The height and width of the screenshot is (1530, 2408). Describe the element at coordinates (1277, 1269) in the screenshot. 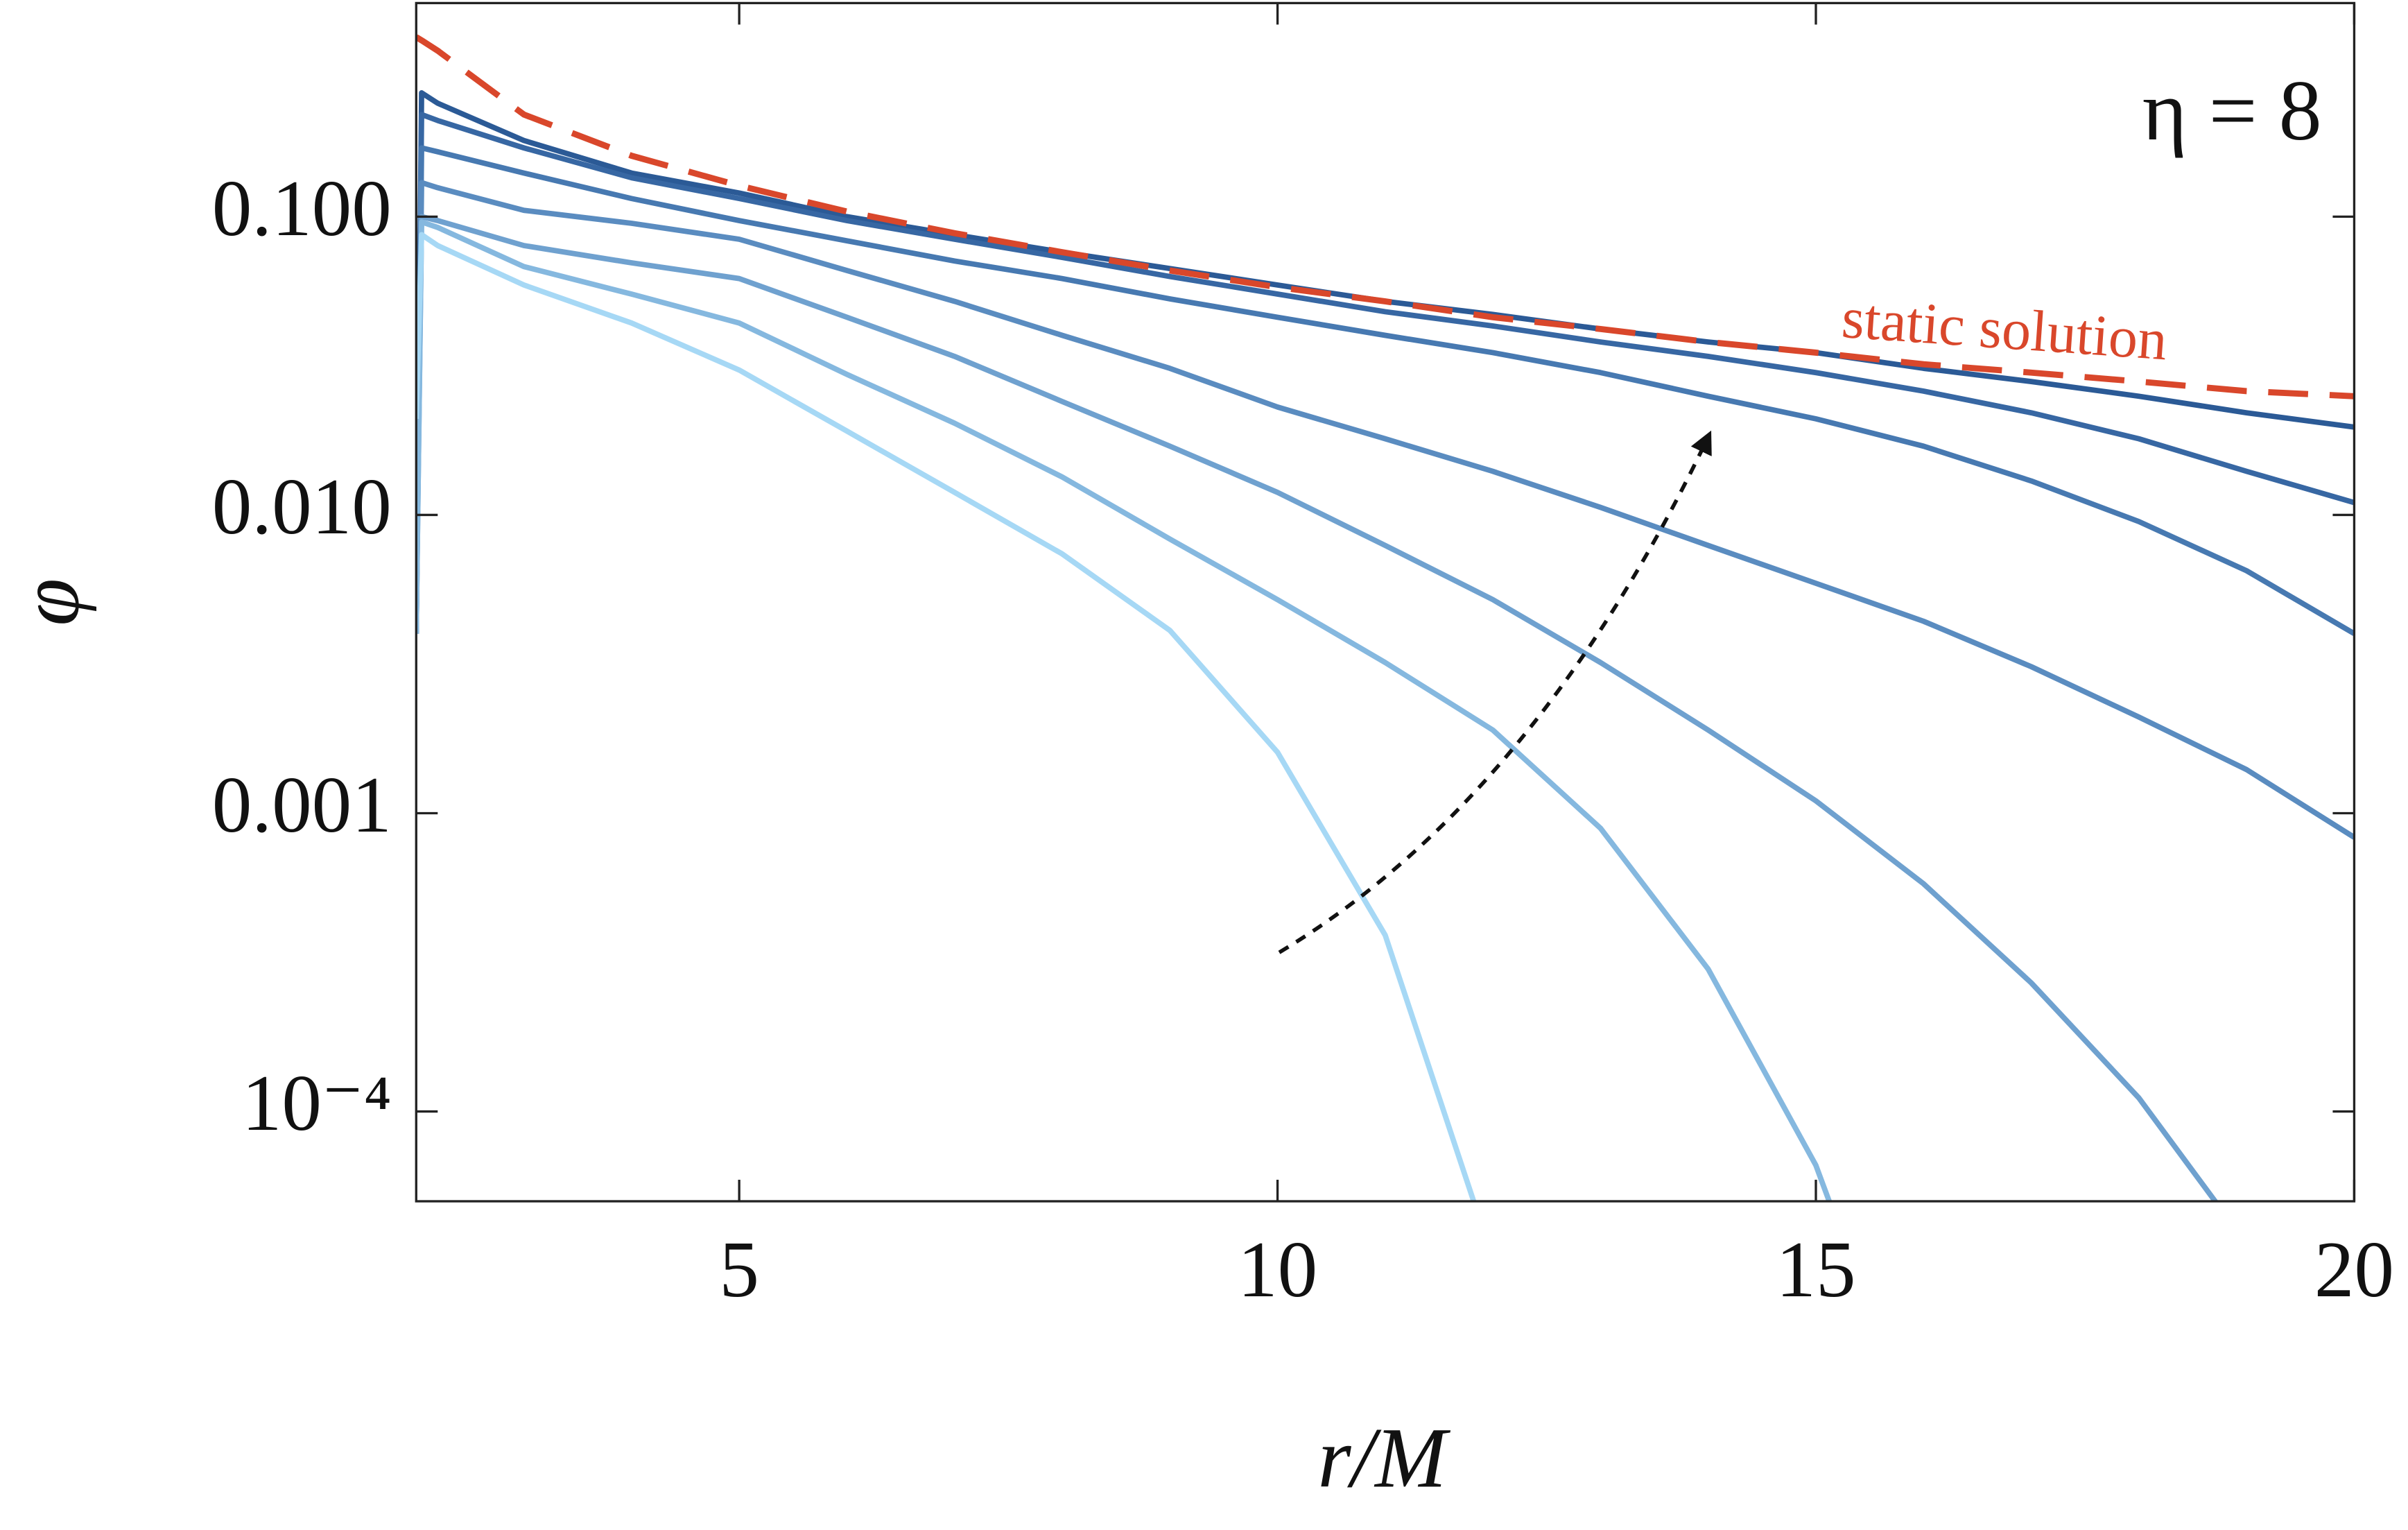

I see `x-tick-label: 10` at that location.